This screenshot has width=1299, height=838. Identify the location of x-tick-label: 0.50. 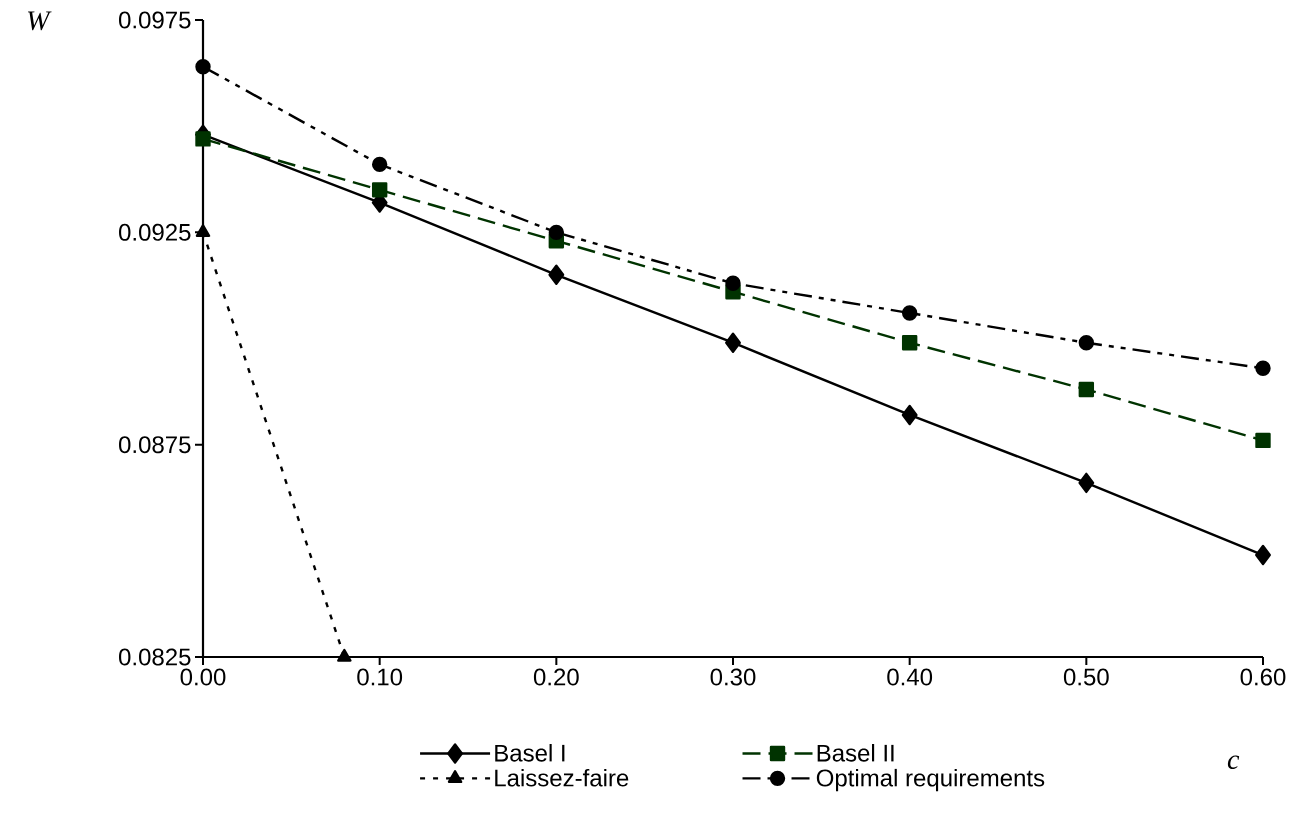
(1086, 677).